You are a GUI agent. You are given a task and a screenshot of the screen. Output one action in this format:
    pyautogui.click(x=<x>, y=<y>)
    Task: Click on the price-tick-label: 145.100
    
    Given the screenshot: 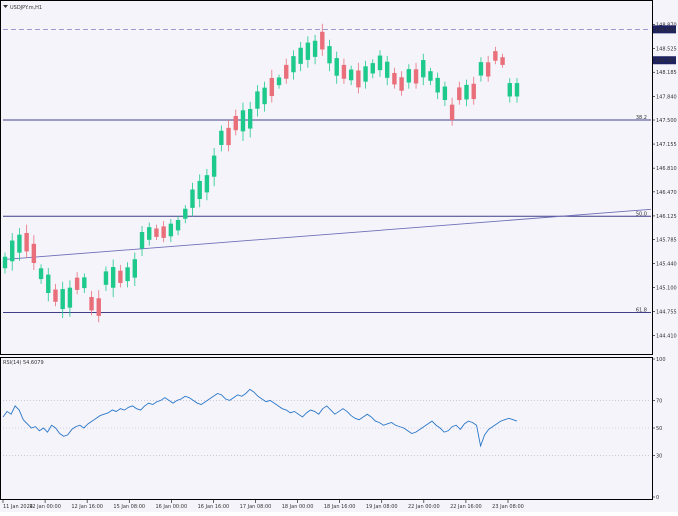 What is the action you would take?
    pyautogui.click(x=666, y=288)
    